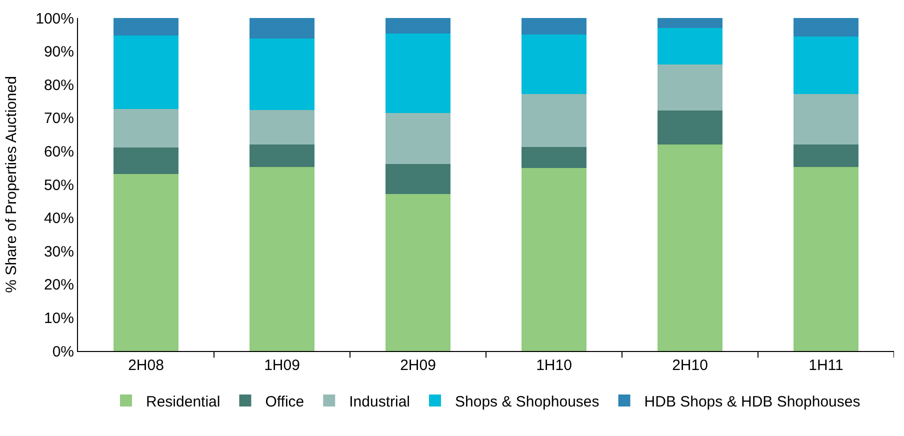 The image size is (904, 436). Describe the element at coordinates (63, 351) in the screenshot. I see `y-tick-label: 0%` at that location.